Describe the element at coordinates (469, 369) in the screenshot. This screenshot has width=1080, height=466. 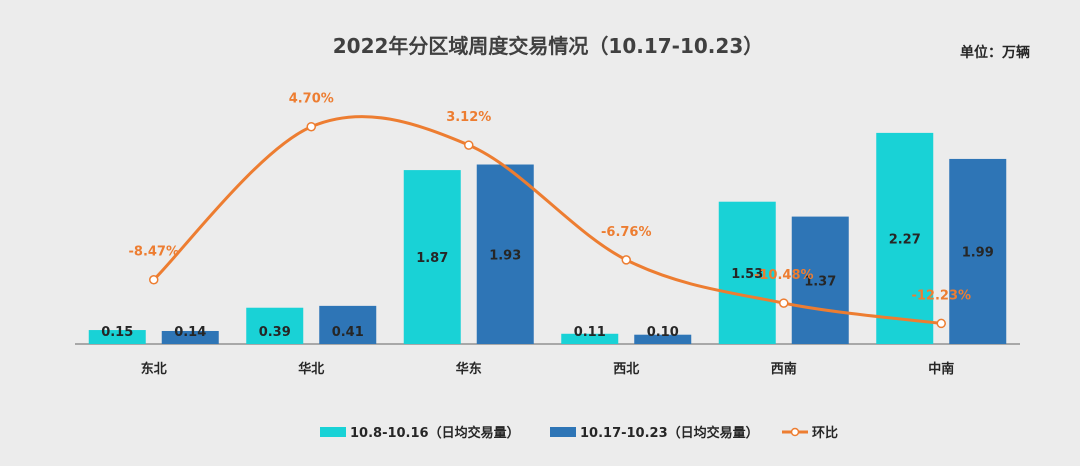
I see `category-label: 华东` at that location.